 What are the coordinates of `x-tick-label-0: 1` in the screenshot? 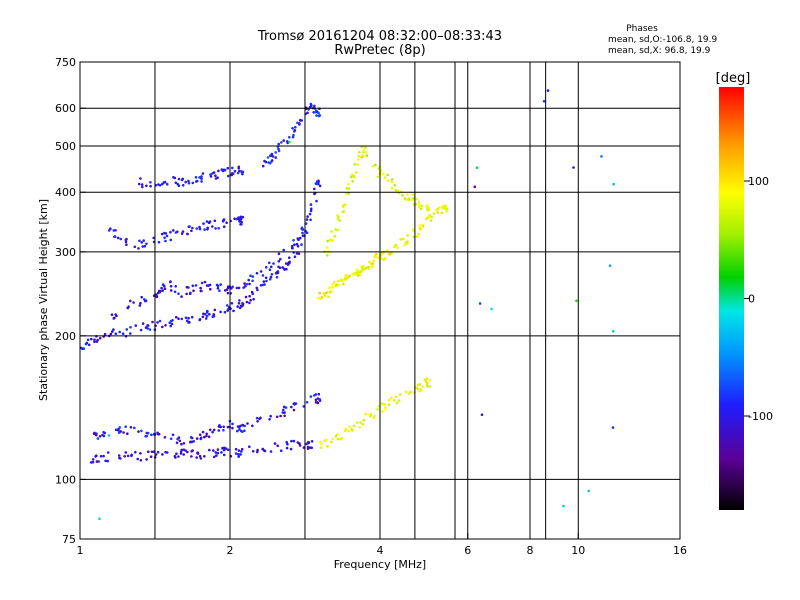 It's located at (80, 550).